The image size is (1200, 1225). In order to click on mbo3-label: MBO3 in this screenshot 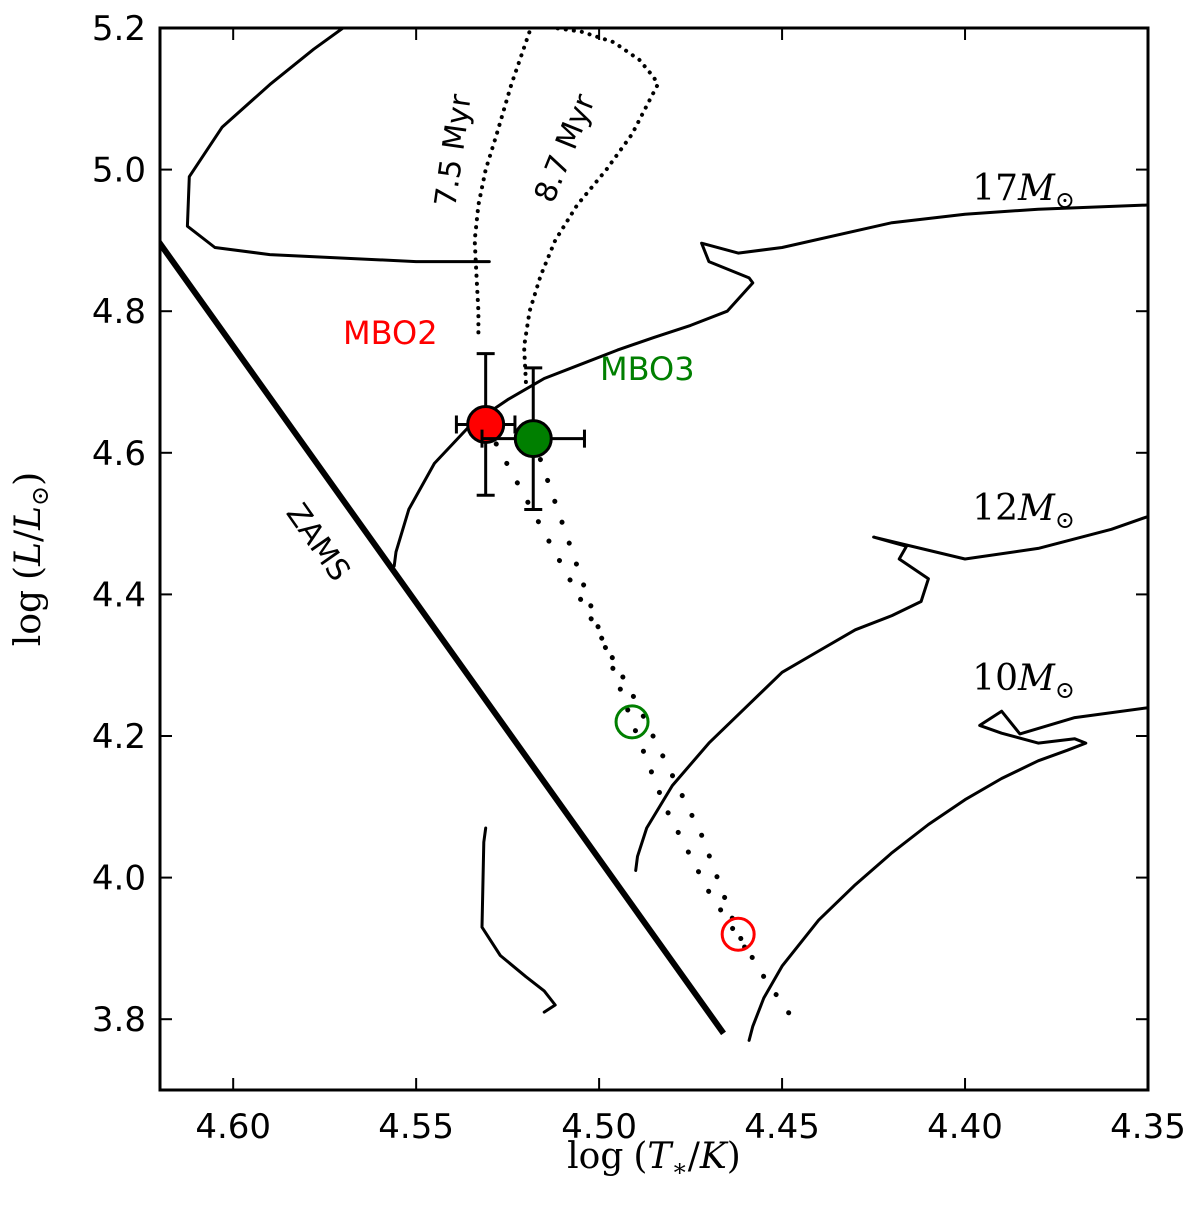, I will do `click(647, 369)`.